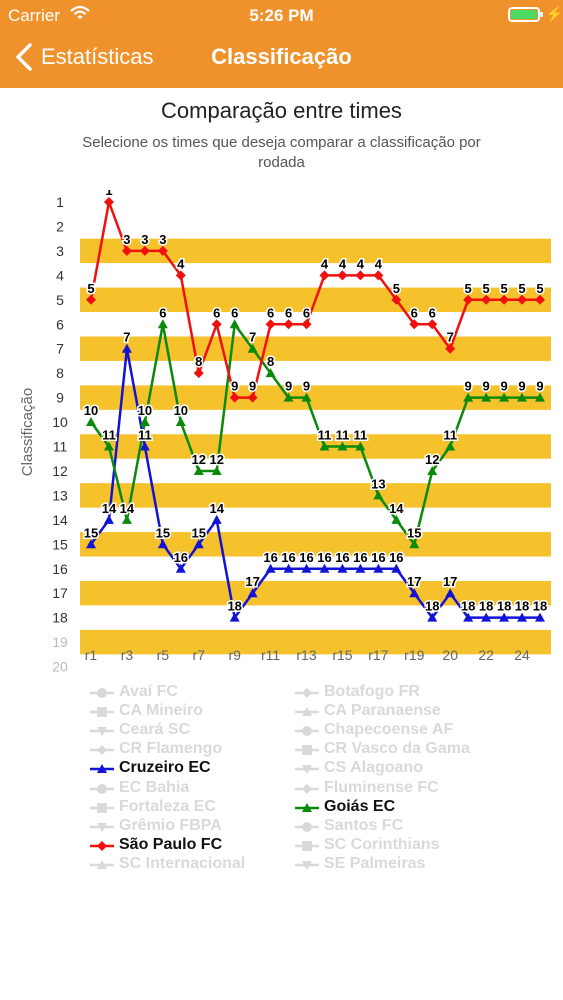  What do you see at coordinates (60, 495) in the screenshot?
I see `y-tick-label: 13` at bounding box center [60, 495].